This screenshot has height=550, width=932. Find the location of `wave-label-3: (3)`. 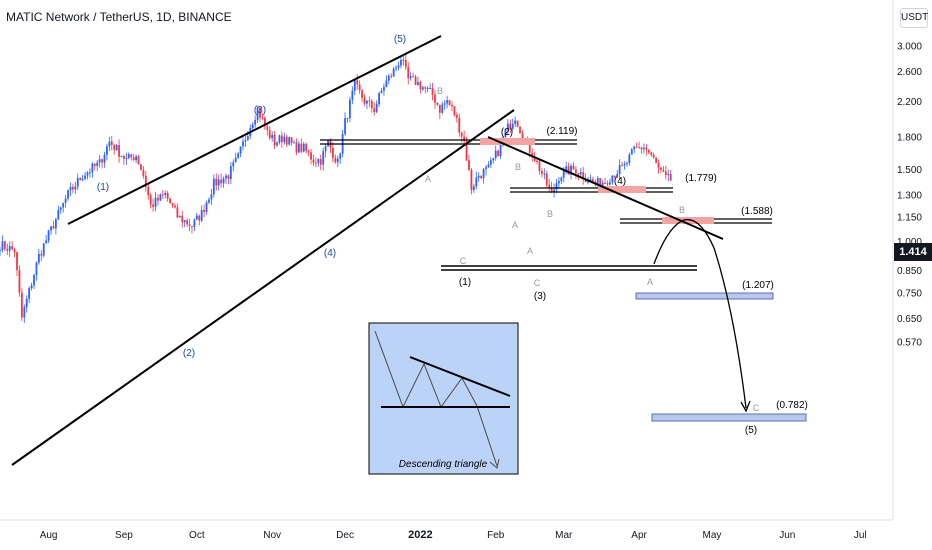

wave-label-3: (3) is located at coordinates (260, 110).